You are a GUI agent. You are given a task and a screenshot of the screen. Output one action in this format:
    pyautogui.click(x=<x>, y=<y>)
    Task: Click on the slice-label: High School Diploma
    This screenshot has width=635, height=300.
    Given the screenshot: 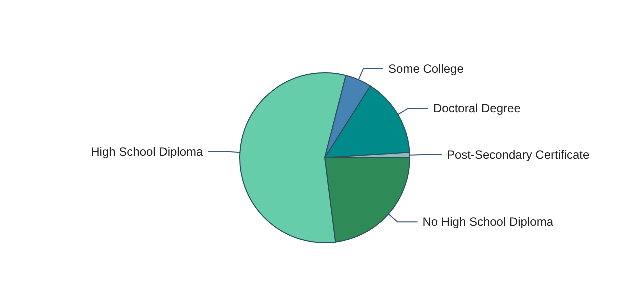 What is the action you would take?
    pyautogui.click(x=147, y=151)
    